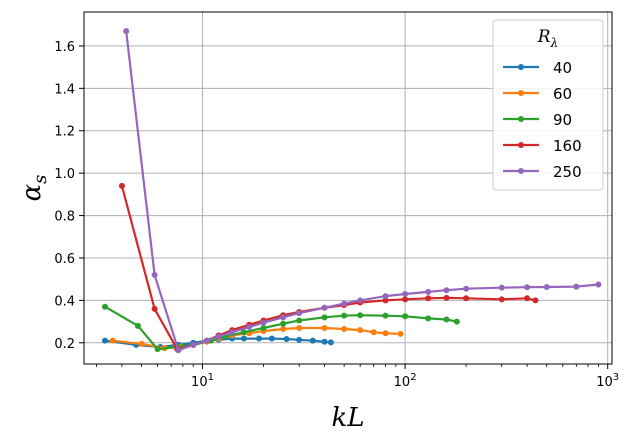 The image size is (624, 441). I want to click on legend-label-40: 40, so click(562, 68).